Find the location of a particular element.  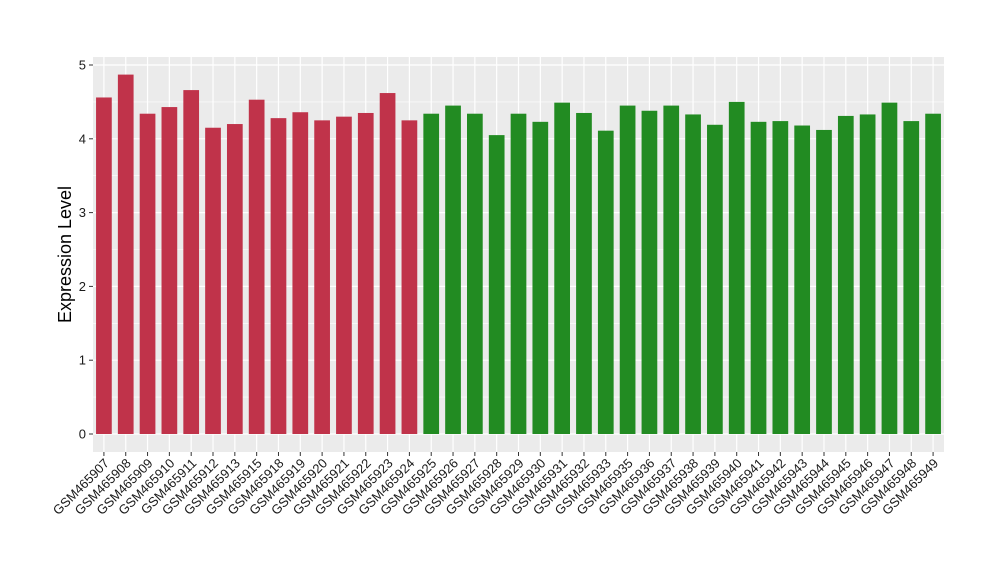

bar-GSM465920 is located at coordinates (322, 277).